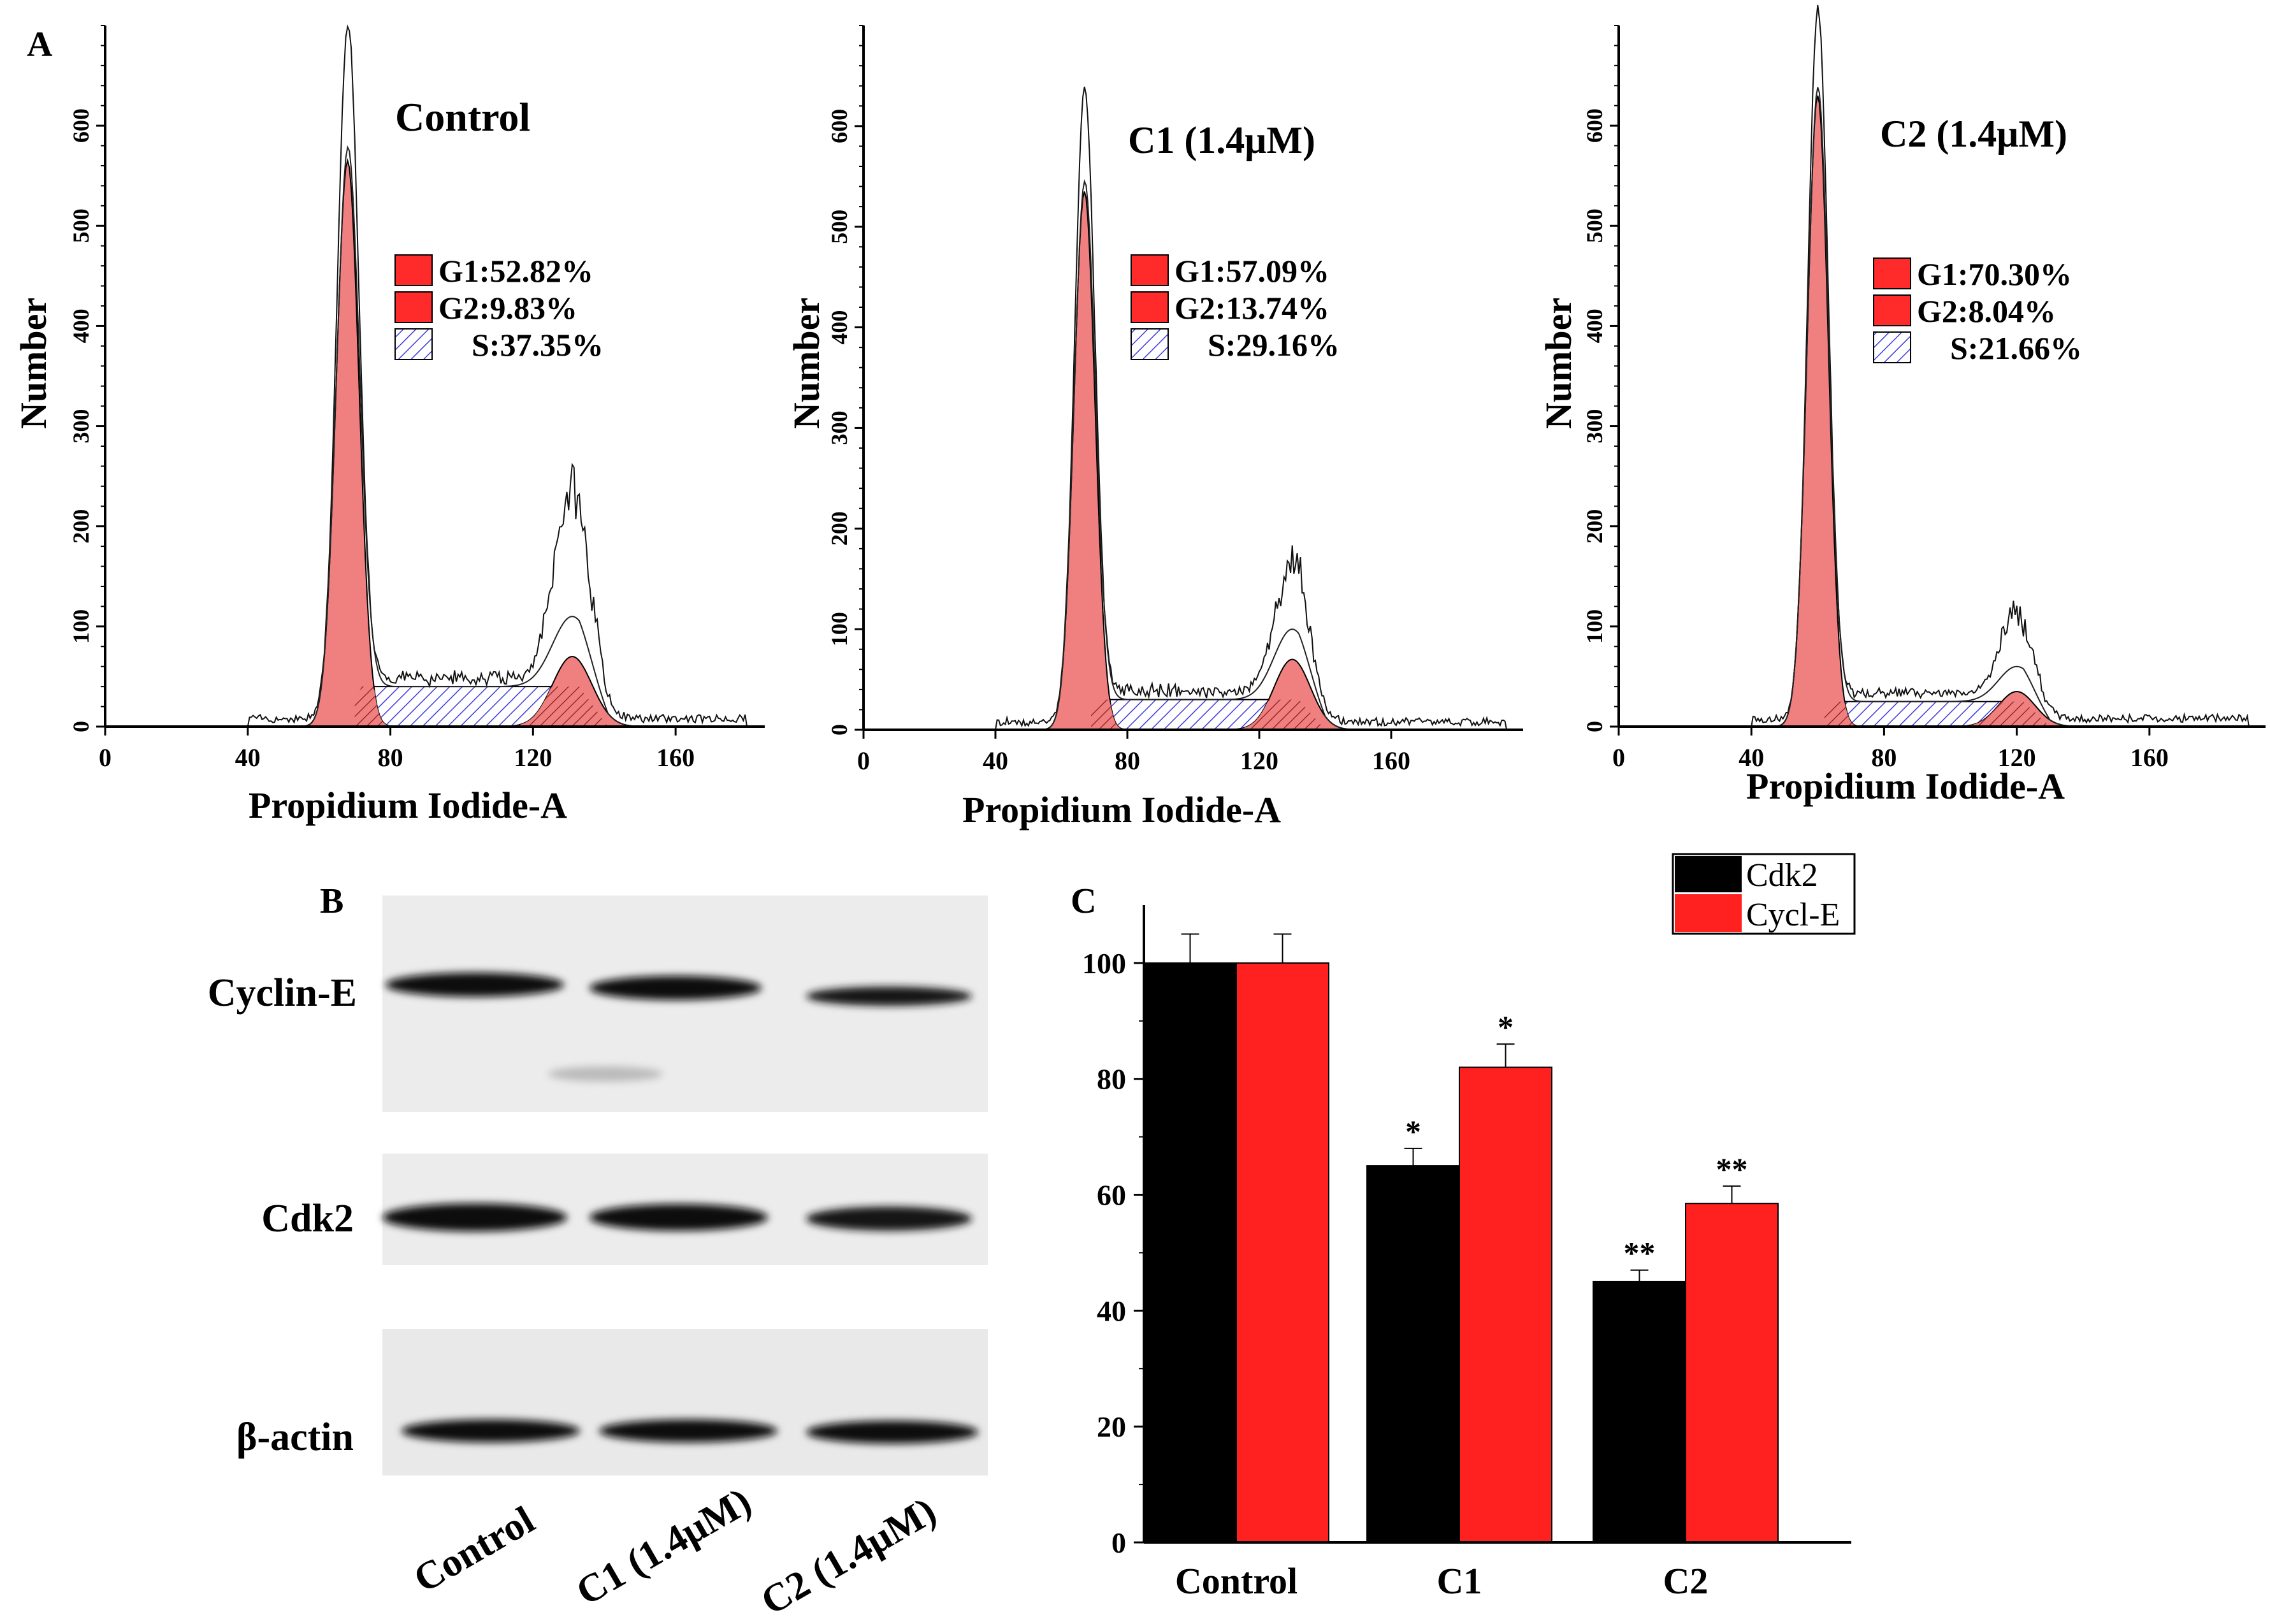 The height and width of the screenshot is (1624, 2270). What do you see at coordinates (1282, 1252) in the screenshot?
I see `bar-cycl-e-control` at bounding box center [1282, 1252].